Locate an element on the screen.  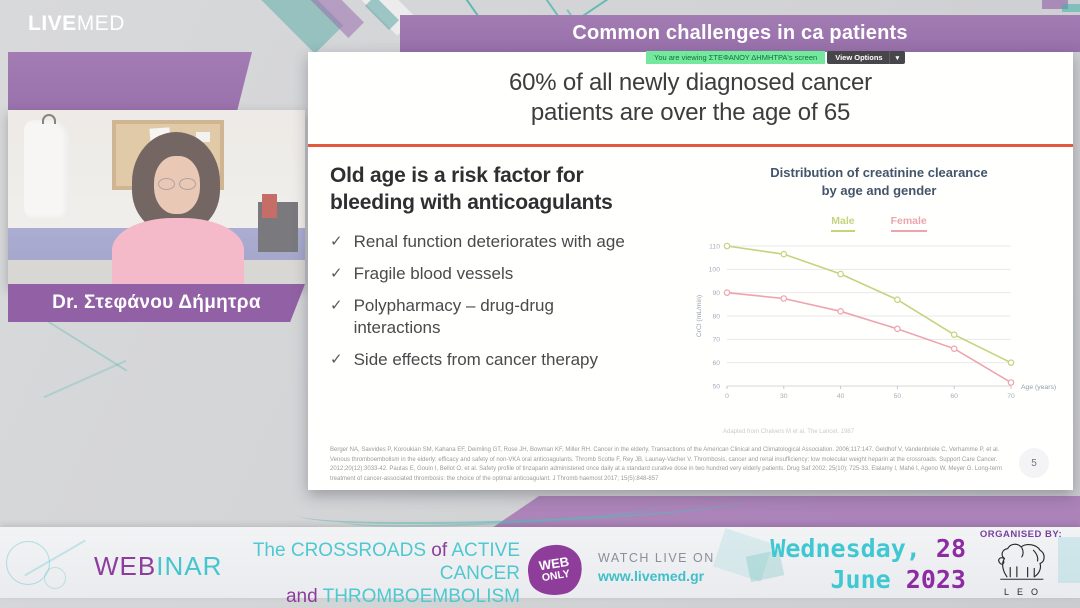
webinar-wordmark: WEBINAR is located at coordinates (158, 566).